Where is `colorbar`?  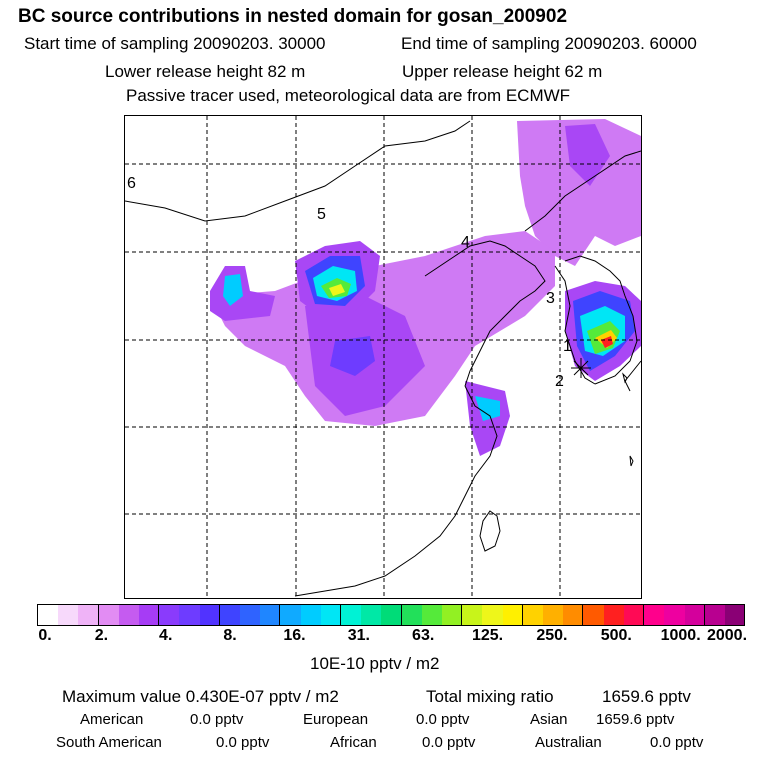
colorbar is located at coordinates (391, 615).